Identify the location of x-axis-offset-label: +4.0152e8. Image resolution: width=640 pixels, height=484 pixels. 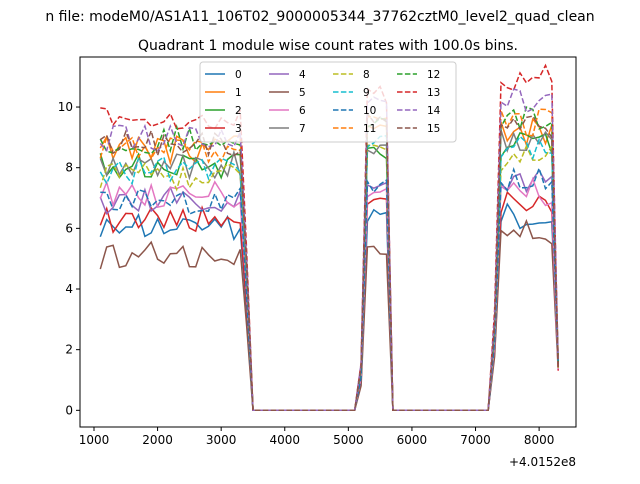
(542, 462).